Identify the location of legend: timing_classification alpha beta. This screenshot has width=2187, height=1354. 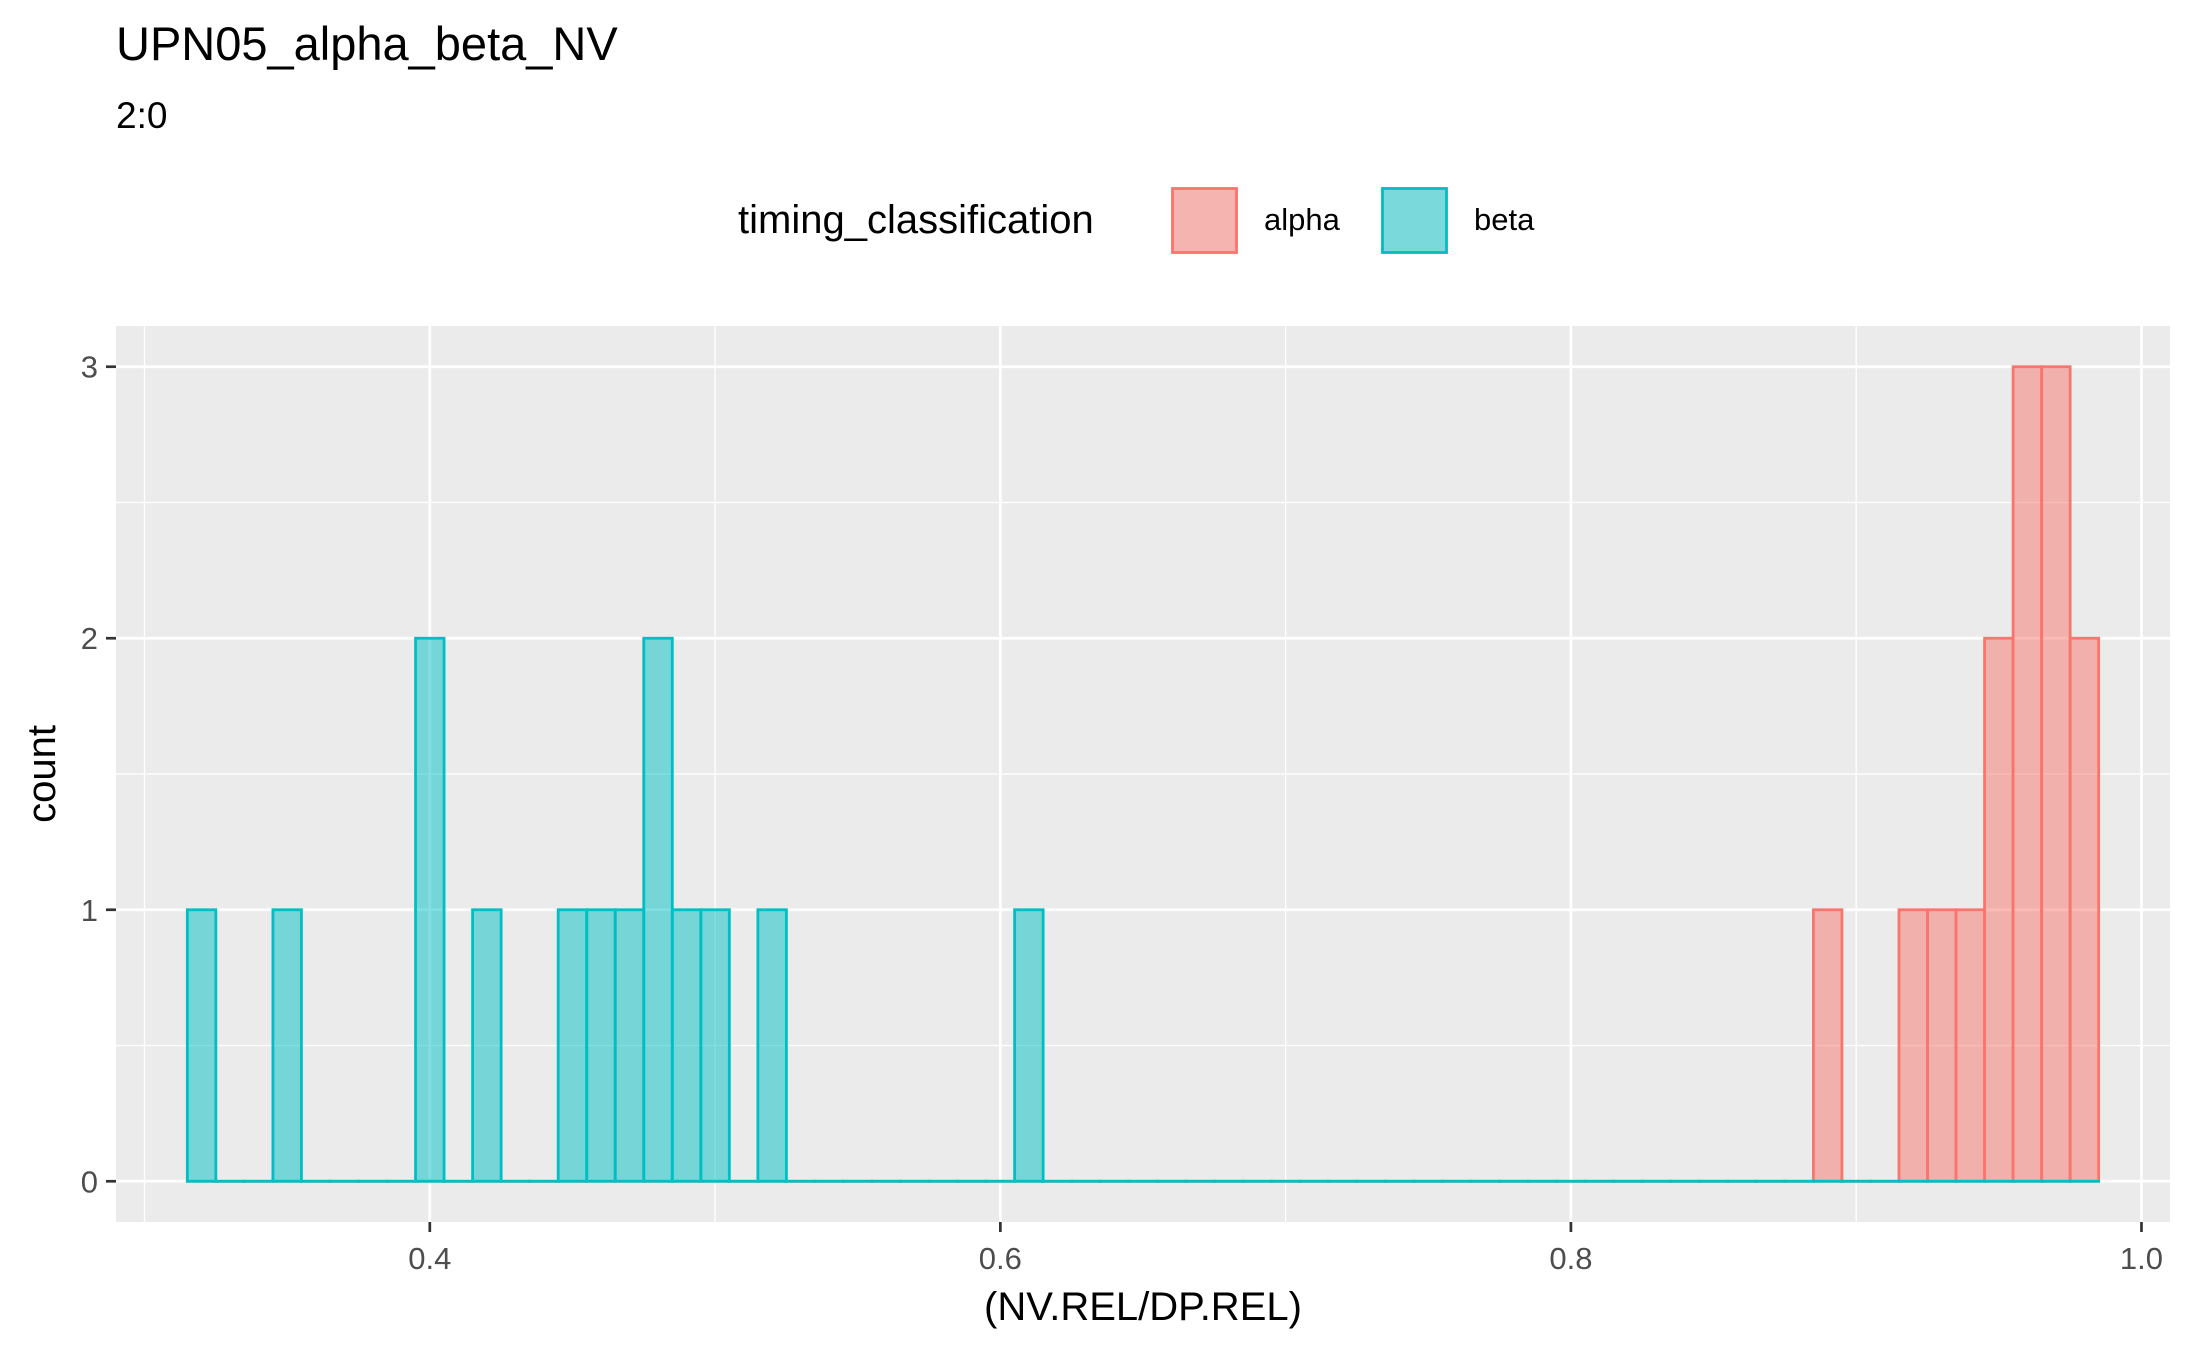
(1136, 220).